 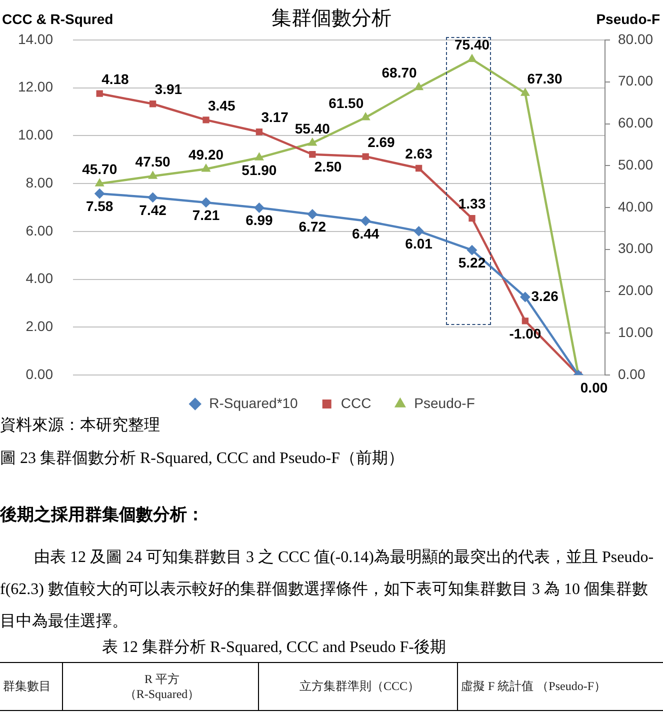 What do you see at coordinates (206, 154) in the screenshot?
I see `data-label: 49.20` at bounding box center [206, 154].